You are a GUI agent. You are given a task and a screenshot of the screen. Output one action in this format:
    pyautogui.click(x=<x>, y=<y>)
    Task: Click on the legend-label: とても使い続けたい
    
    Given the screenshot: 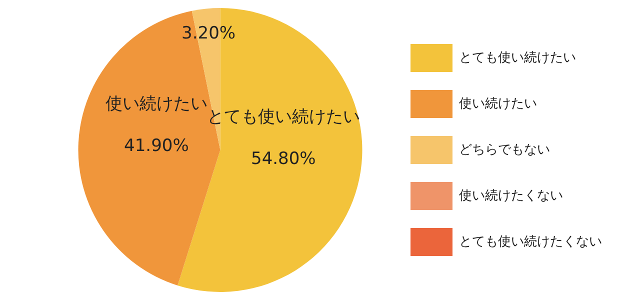 What is the action you would take?
    pyautogui.click(x=517, y=58)
    